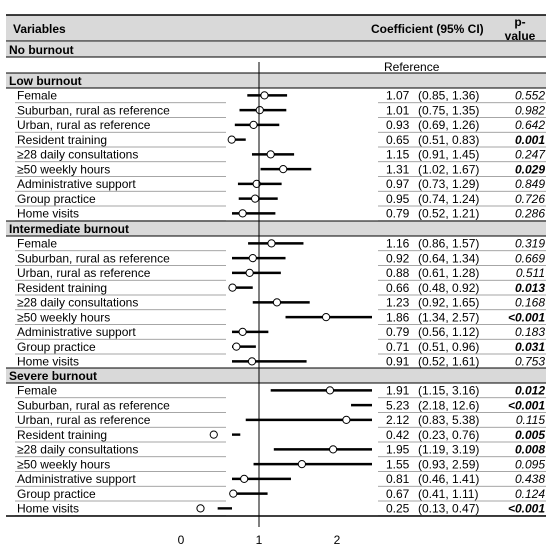  I want to click on row-coefficient: 0.97, so click(398, 184).